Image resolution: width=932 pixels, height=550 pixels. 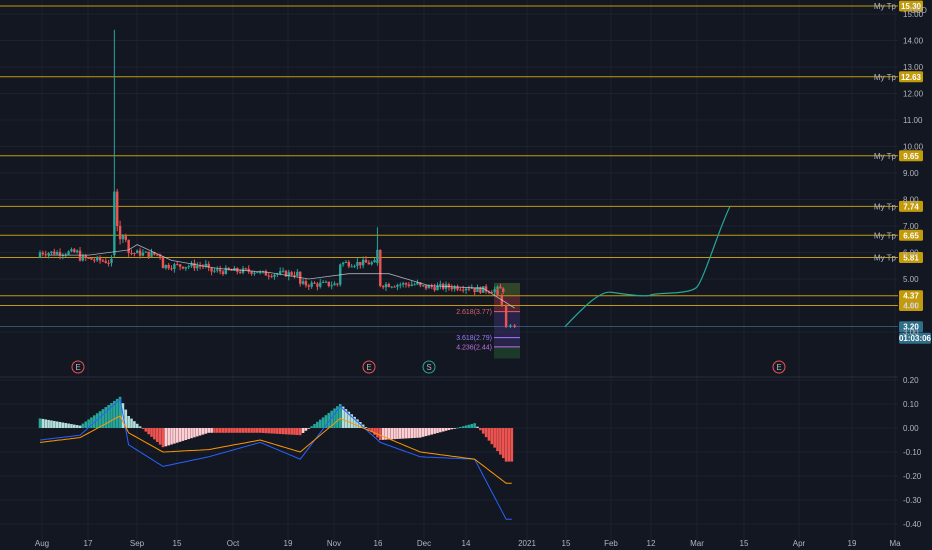 I want to click on projection-curve, so click(x=647, y=267).